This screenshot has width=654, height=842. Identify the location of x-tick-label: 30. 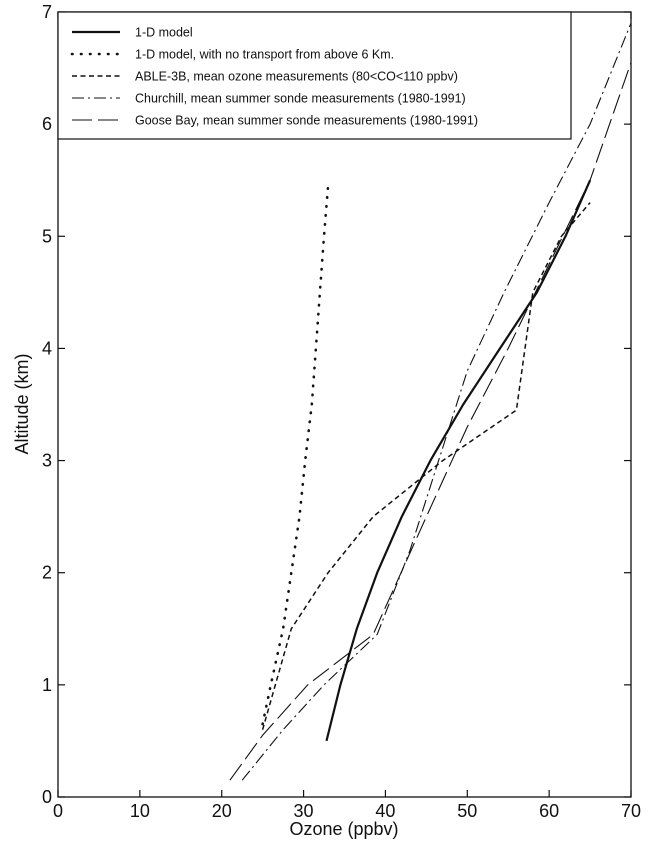
(304, 811).